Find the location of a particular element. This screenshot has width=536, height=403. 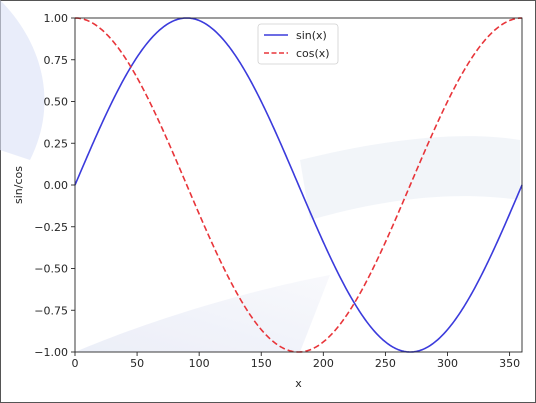

legend-box is located at coordinates (298, 44).